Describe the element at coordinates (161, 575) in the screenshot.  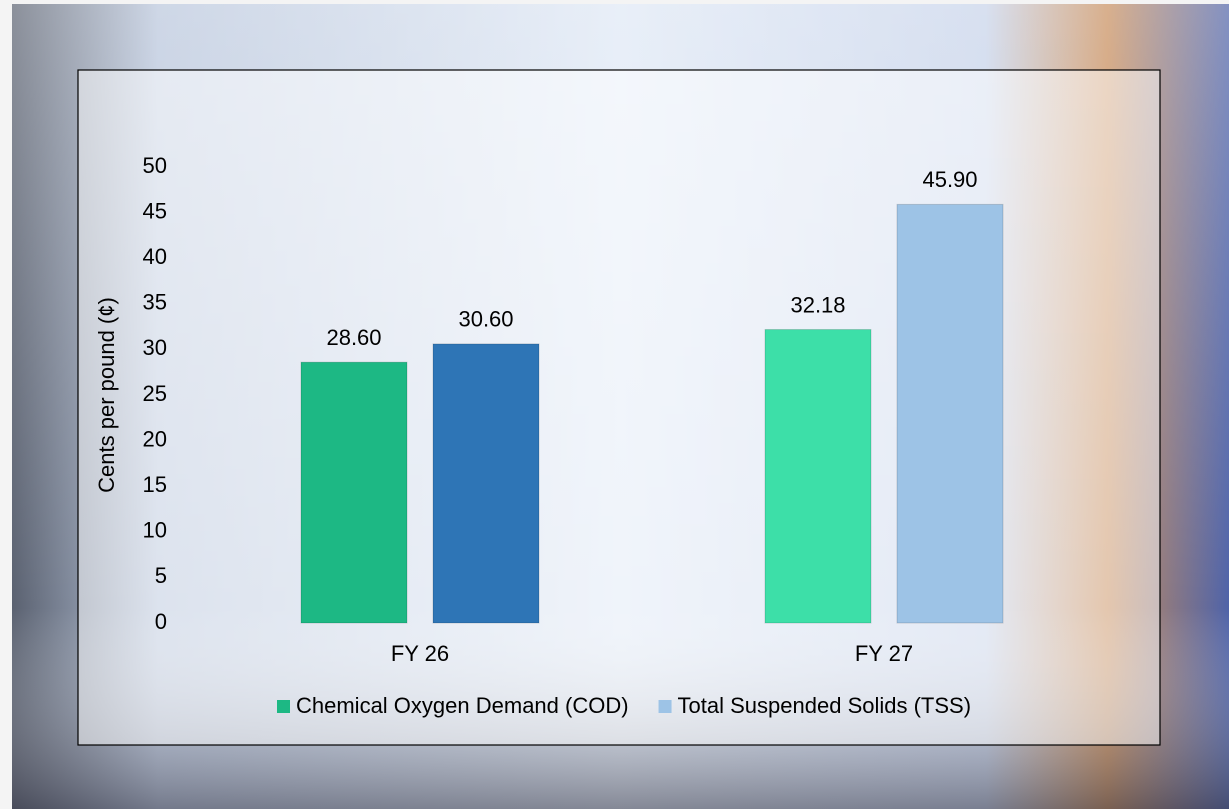
I see `y-tick-label: 5` at that location.